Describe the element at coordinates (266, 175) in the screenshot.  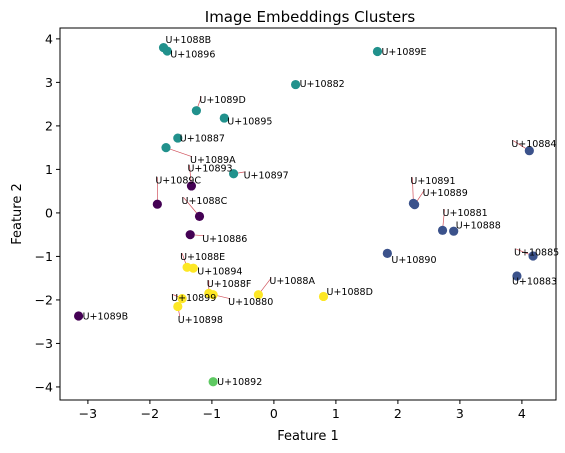
I see `point-label: U+10897` at that location.